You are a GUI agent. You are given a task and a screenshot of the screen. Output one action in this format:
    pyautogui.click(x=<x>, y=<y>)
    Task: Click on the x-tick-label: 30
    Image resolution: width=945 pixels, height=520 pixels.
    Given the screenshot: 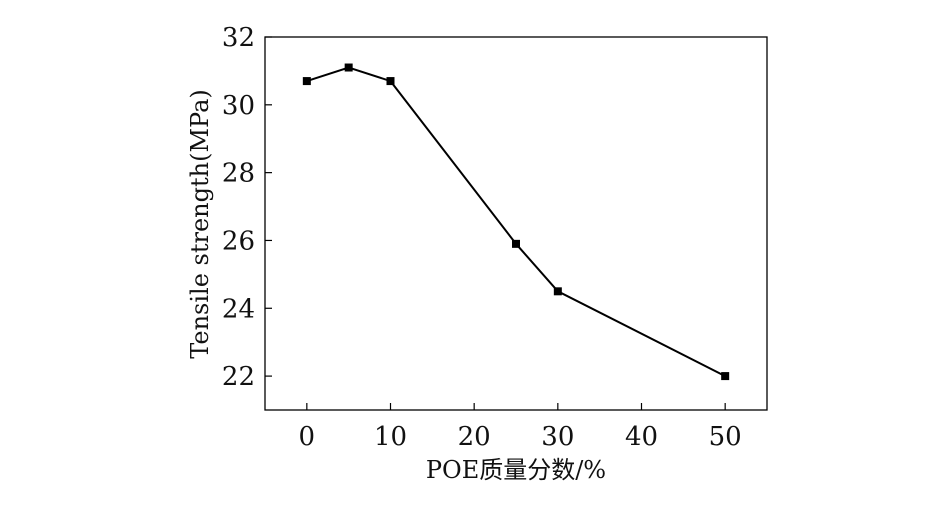 What is the action you would take?
    pyautogui.click(x=557, y=437)
    